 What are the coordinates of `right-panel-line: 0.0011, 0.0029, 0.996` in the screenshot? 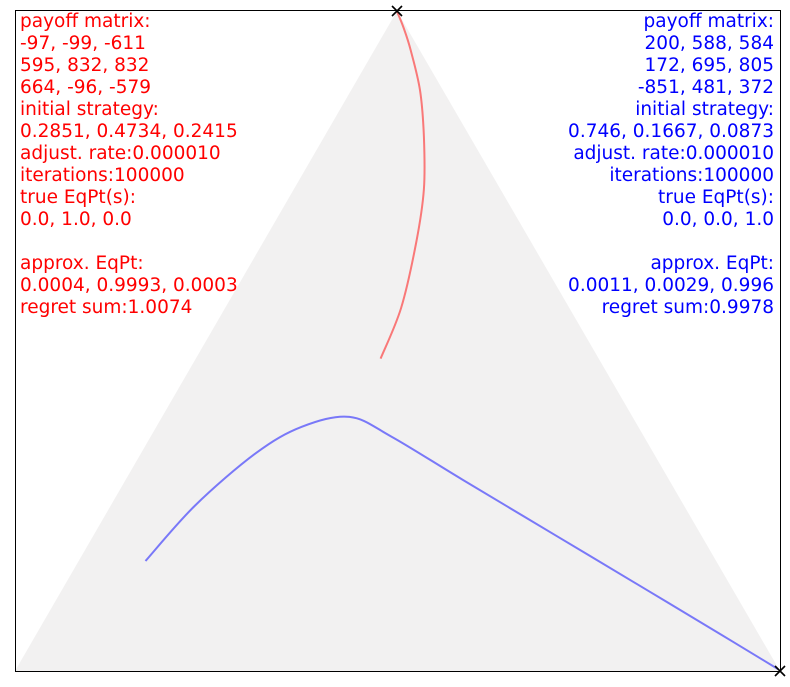 It's located at (671, 285).